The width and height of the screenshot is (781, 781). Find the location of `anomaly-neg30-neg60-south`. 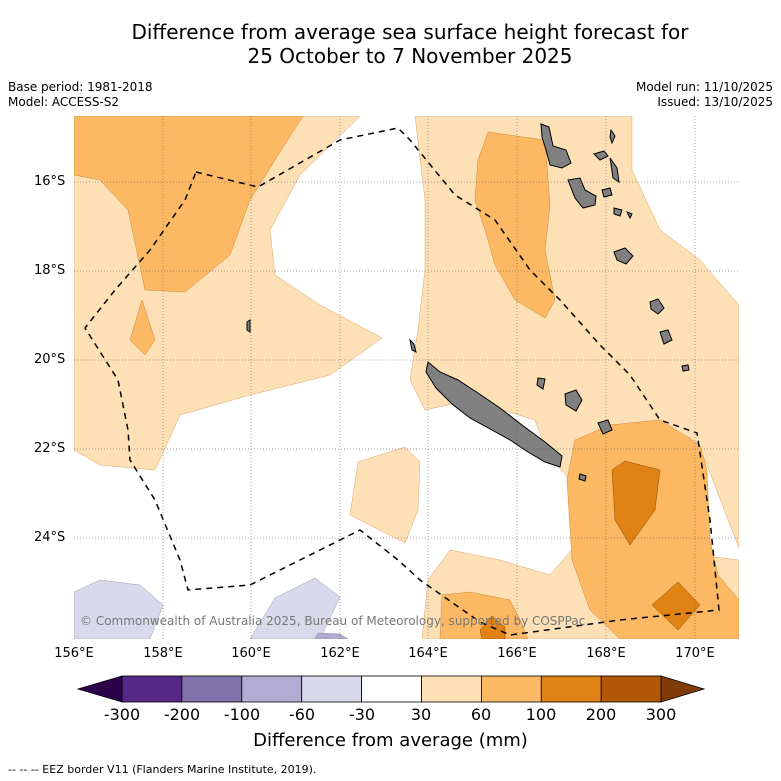

anomaly-neg30-neg60-south is located at coordinates (295, 608).